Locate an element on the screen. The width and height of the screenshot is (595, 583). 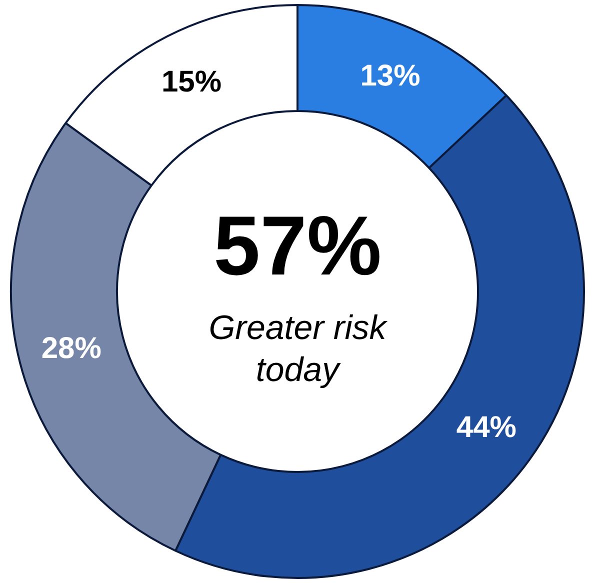
data-label: 28% is located at coordinates (71, 348).